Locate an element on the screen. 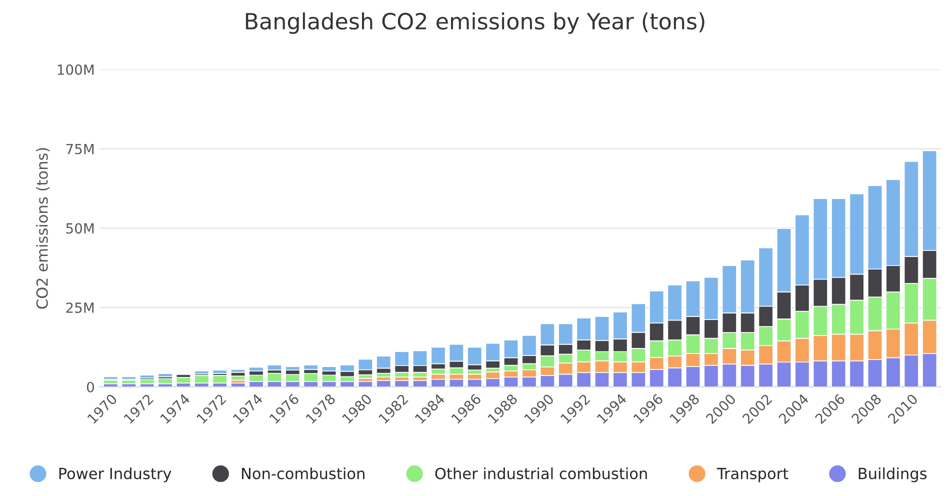 This screenshot has height=496, width=950. y-tick-label: 75M is located at coordinates (80, 149).